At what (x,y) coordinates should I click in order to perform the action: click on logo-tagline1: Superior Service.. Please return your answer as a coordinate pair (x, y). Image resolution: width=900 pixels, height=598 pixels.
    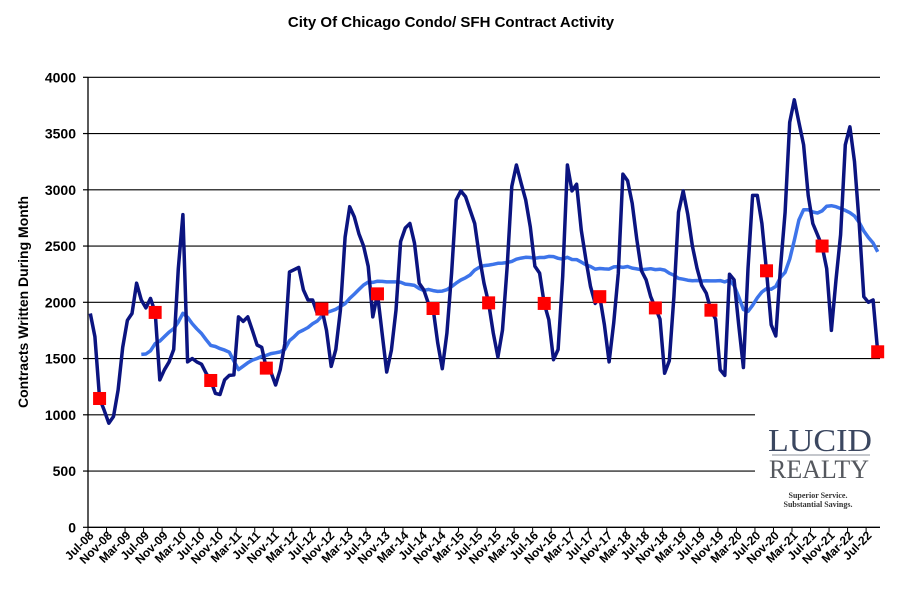
    Looking at the image, I should click on (818, 495).